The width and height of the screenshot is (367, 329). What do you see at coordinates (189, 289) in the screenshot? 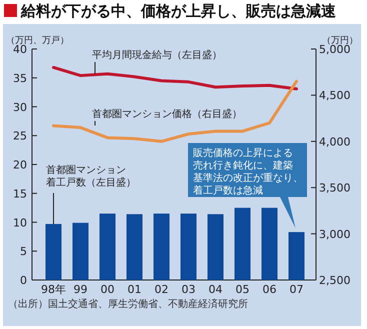
I see `x-tick-label: 03` at bounding box center [189, 289].